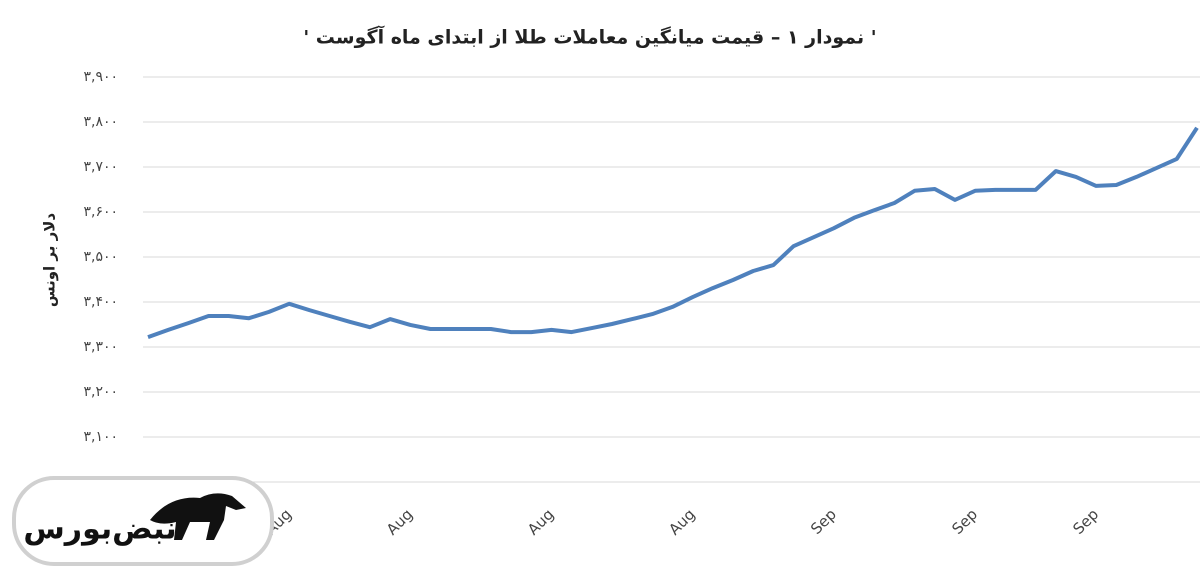  What do you see at coordinates (50, 260) in the screenshot?
I see `y-axis-label: دلار بر اونس` at bounding box center [50, 260].